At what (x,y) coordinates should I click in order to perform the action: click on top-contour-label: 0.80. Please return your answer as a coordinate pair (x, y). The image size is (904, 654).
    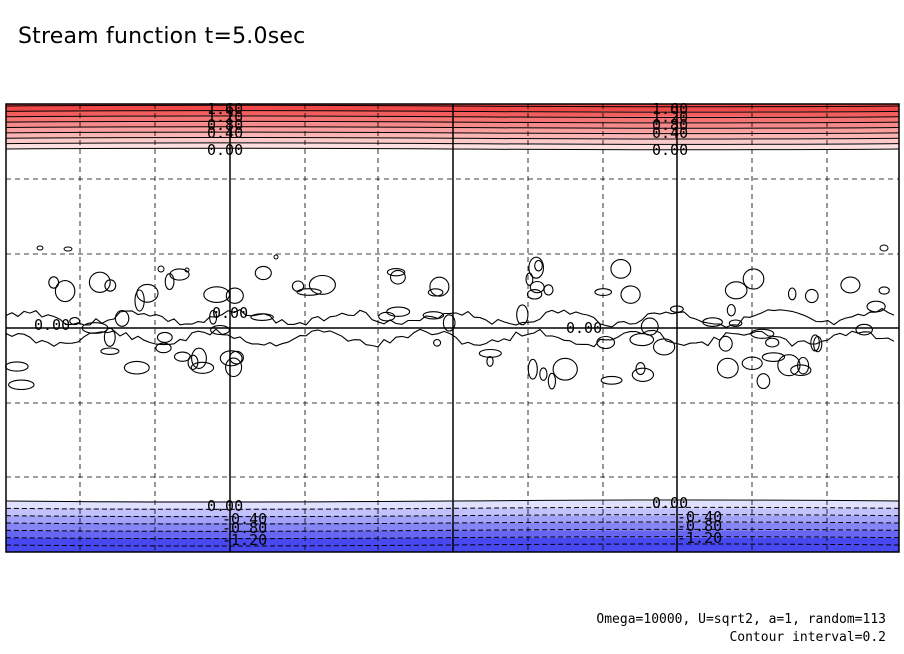
    Looking at the image, I should click on (670, 125).